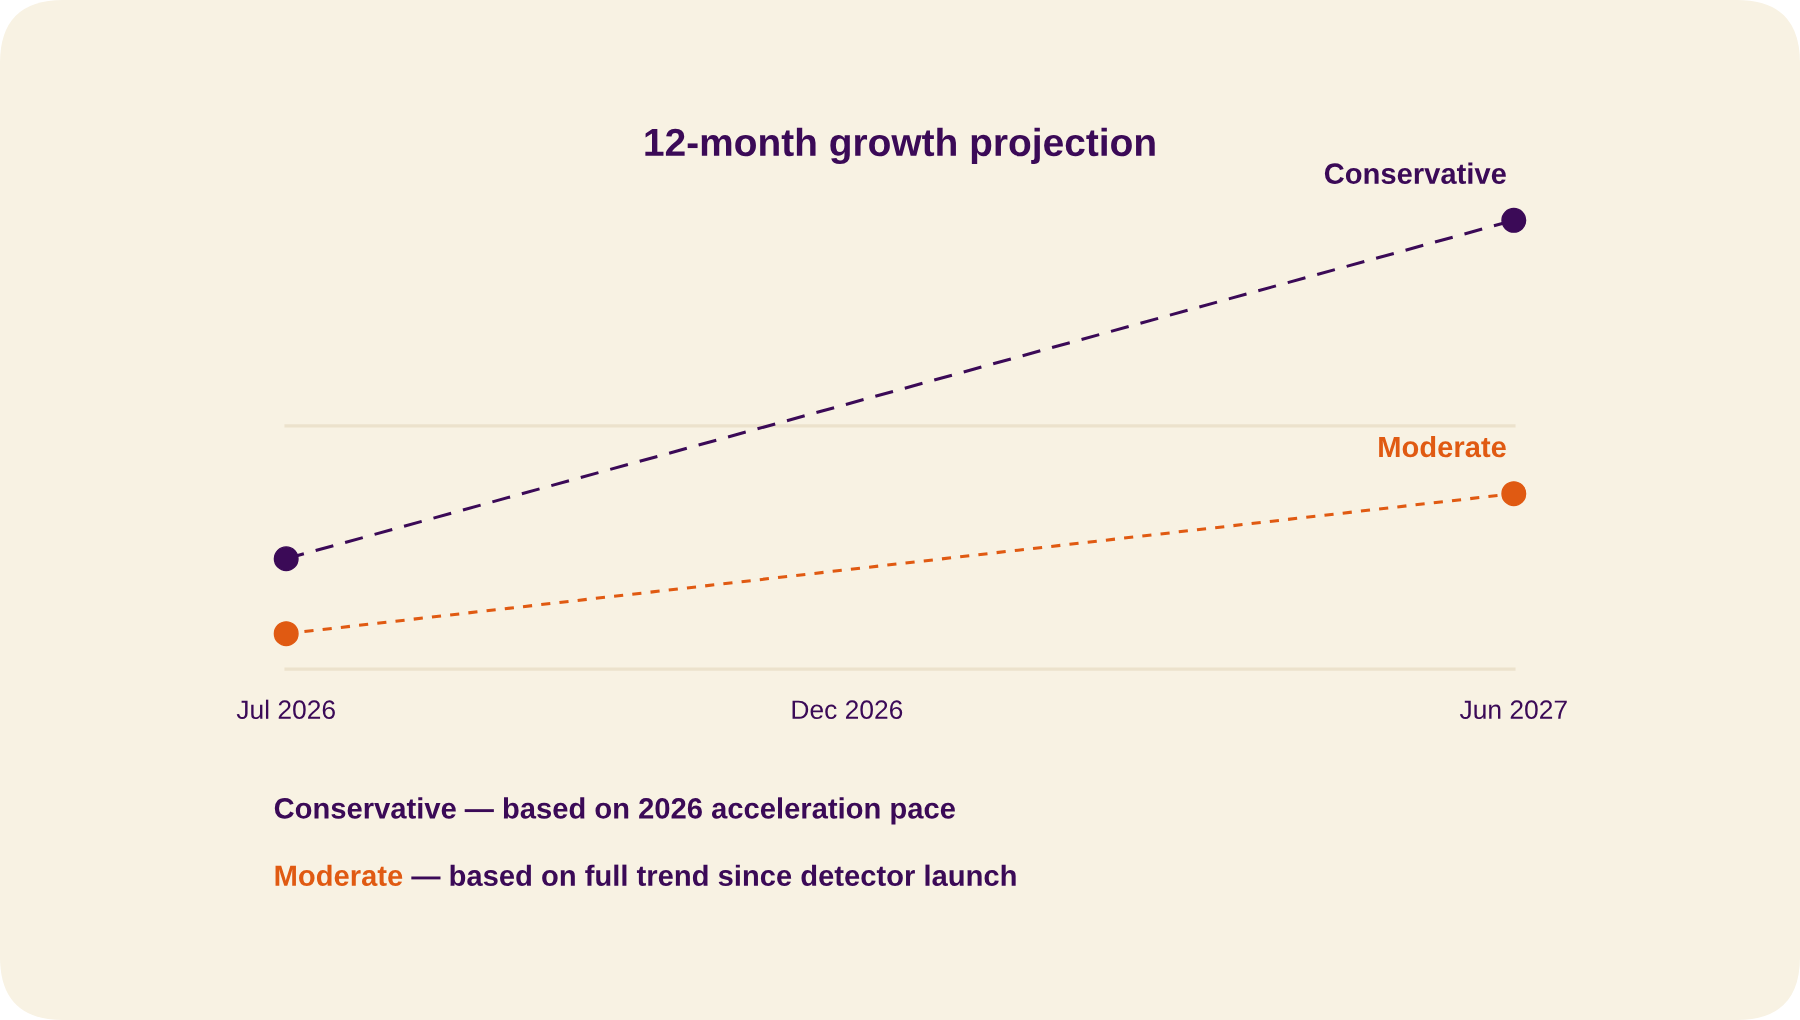 This screenshot has width=1800, height=1020. I want to click on x-tick-label: Jul 2026, so click(285, 709).